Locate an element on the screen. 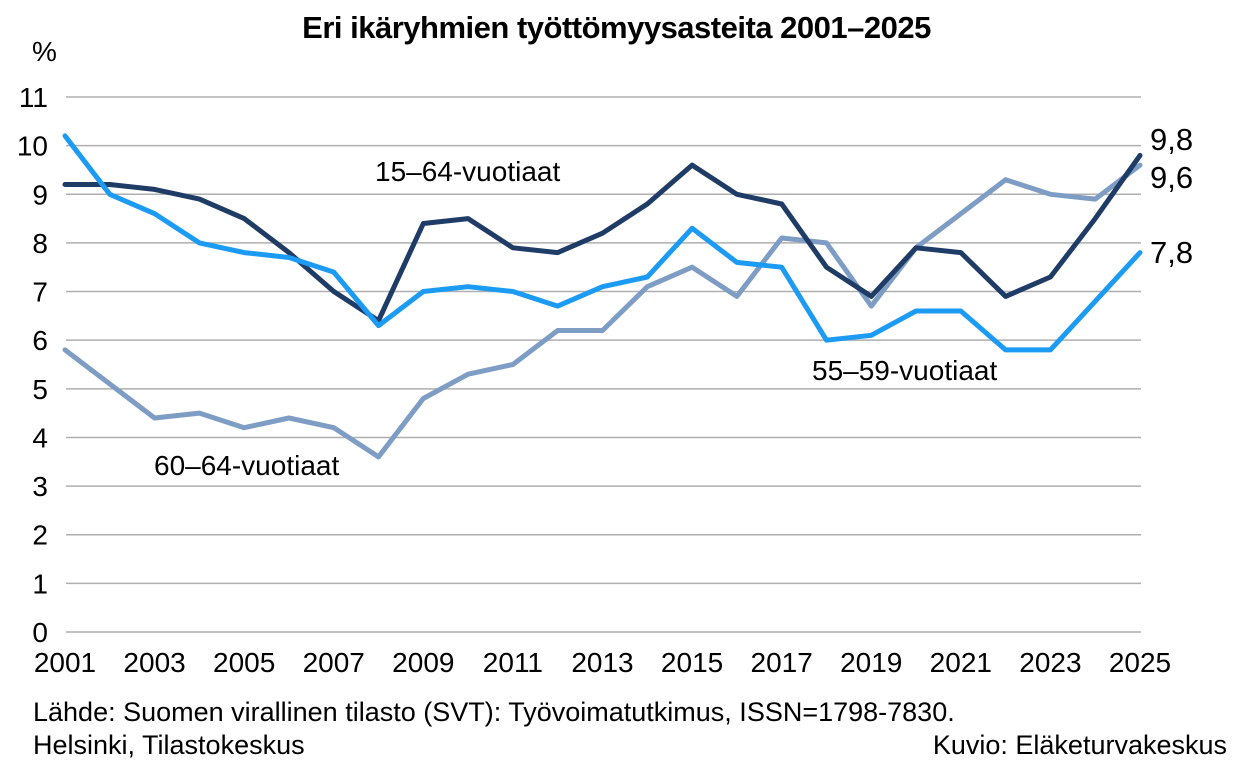  y-tick-label-5: 5 is located at coordinates (40, 389).